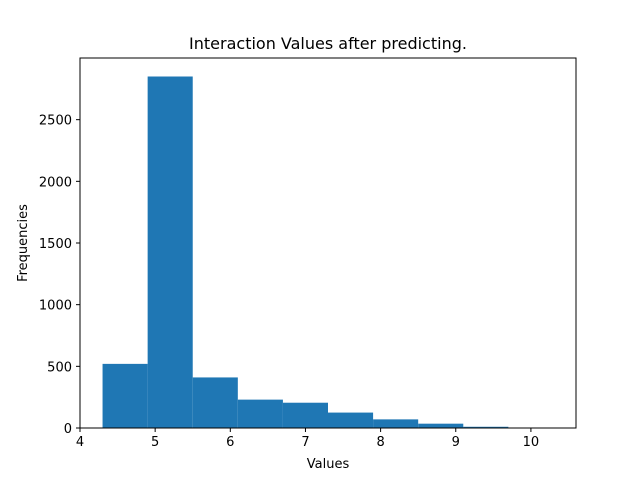 The width and height of the screenshot is (640, 480). I want to click on y-axis-ticks: 0 500 1000 1500 2000 2500, so click(59, 275).